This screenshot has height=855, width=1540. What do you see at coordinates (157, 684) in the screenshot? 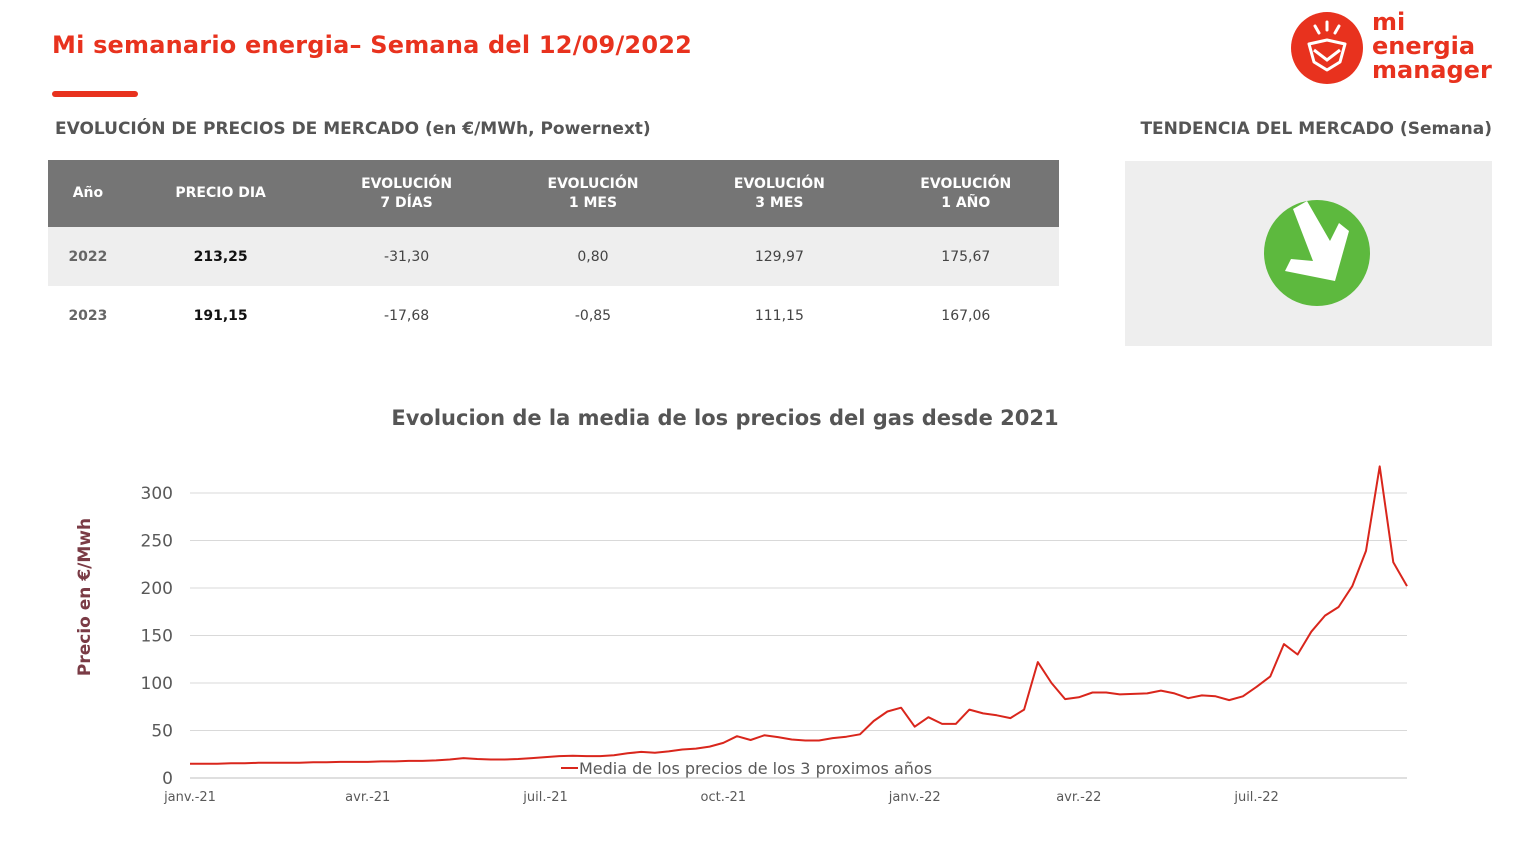
I see `y-tick-label: 100` at bounding box center [157, 684].